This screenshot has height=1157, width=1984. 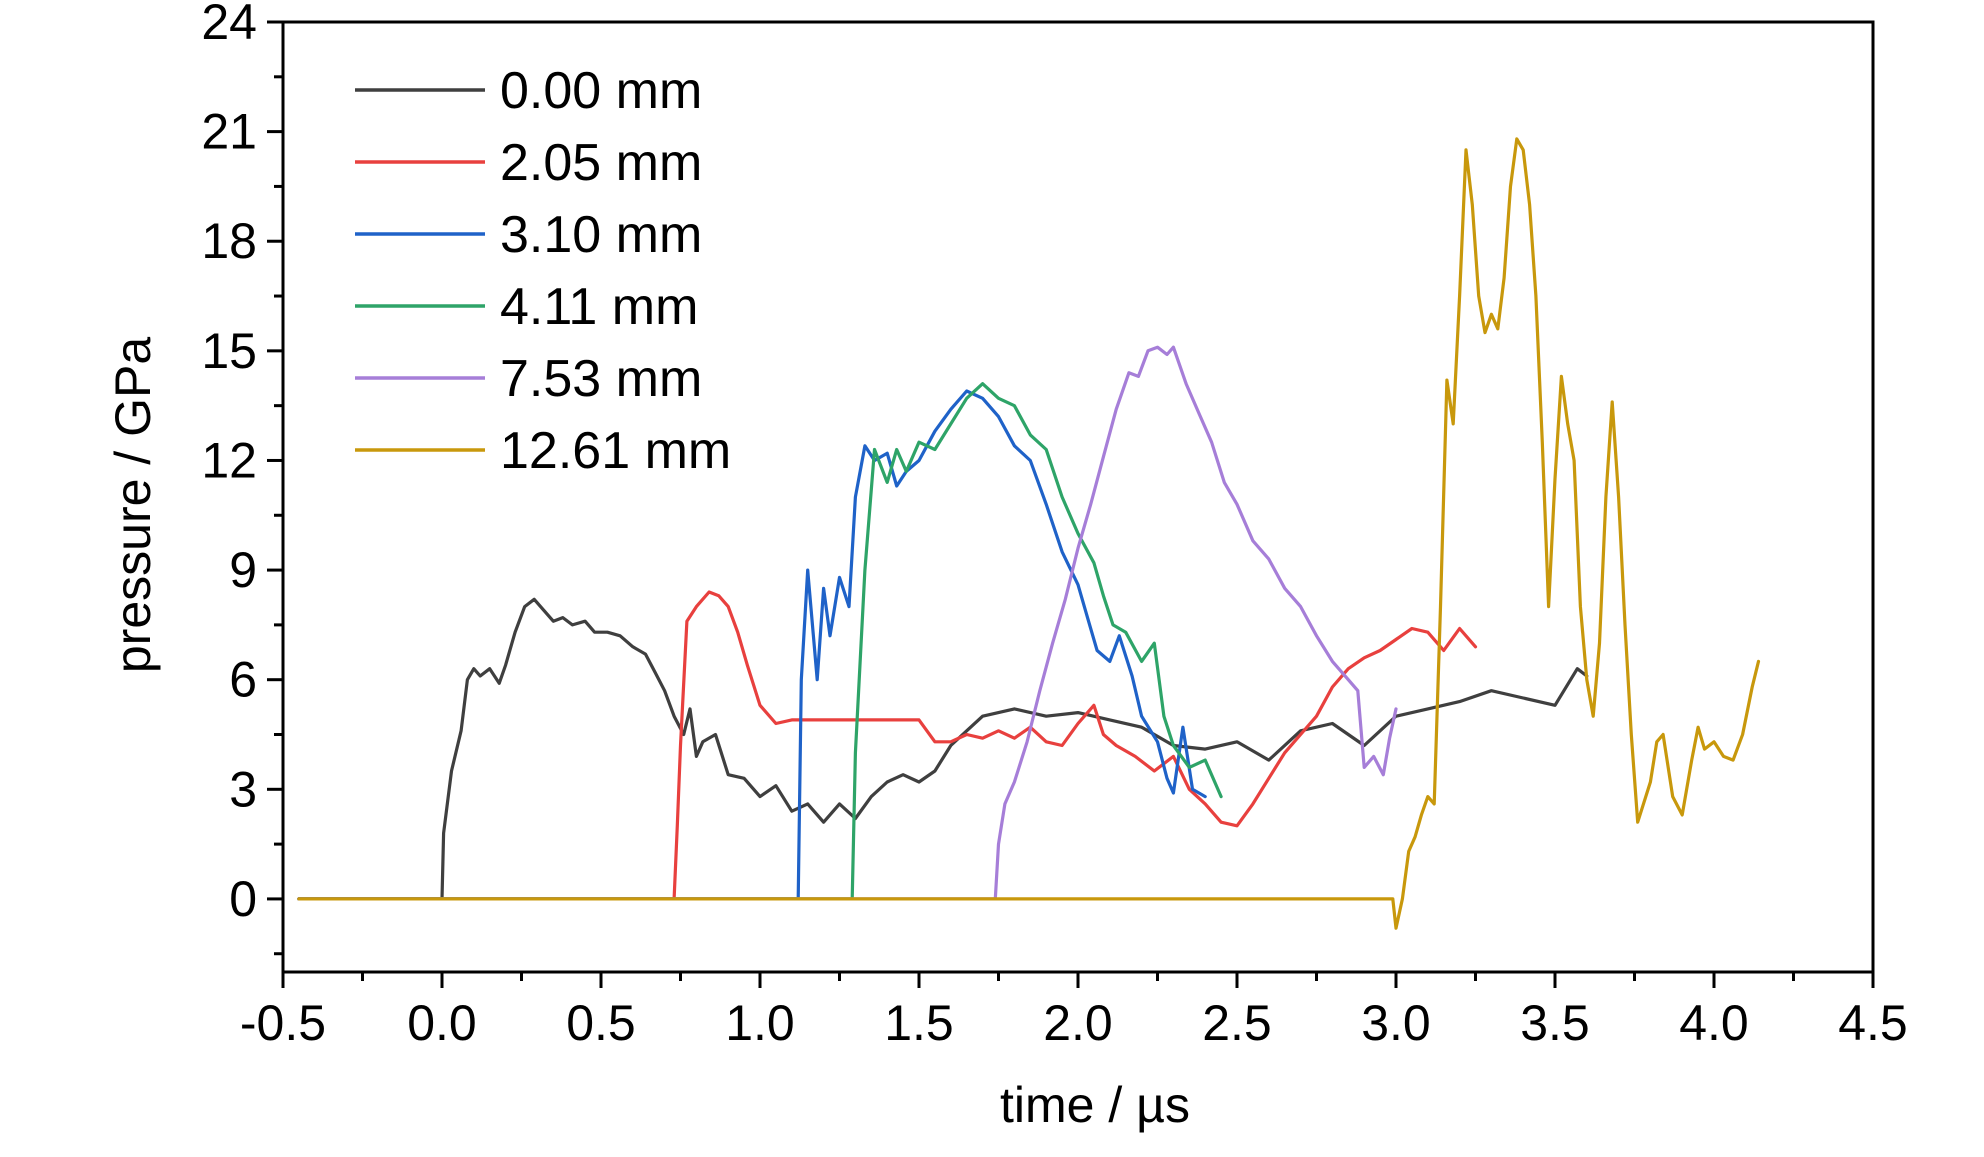 I want to click on legend-label: 7.53 mm, so click(x=601, y=379).